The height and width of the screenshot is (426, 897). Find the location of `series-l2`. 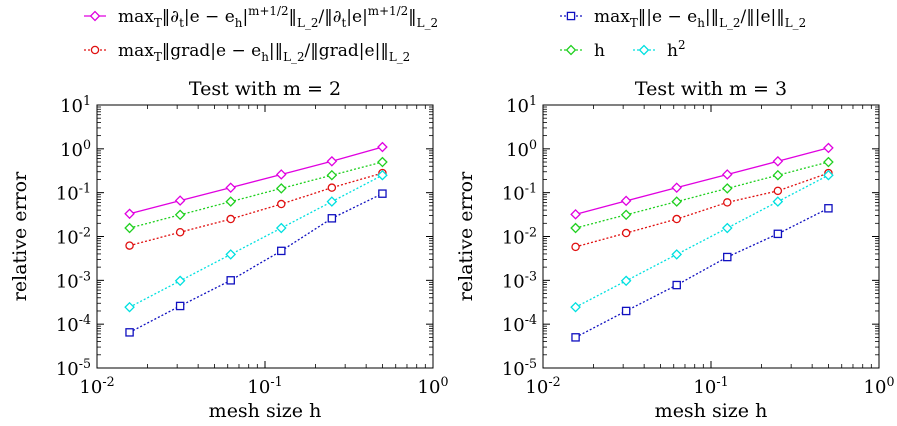

series-l2 is located at coordinates (702, 273).